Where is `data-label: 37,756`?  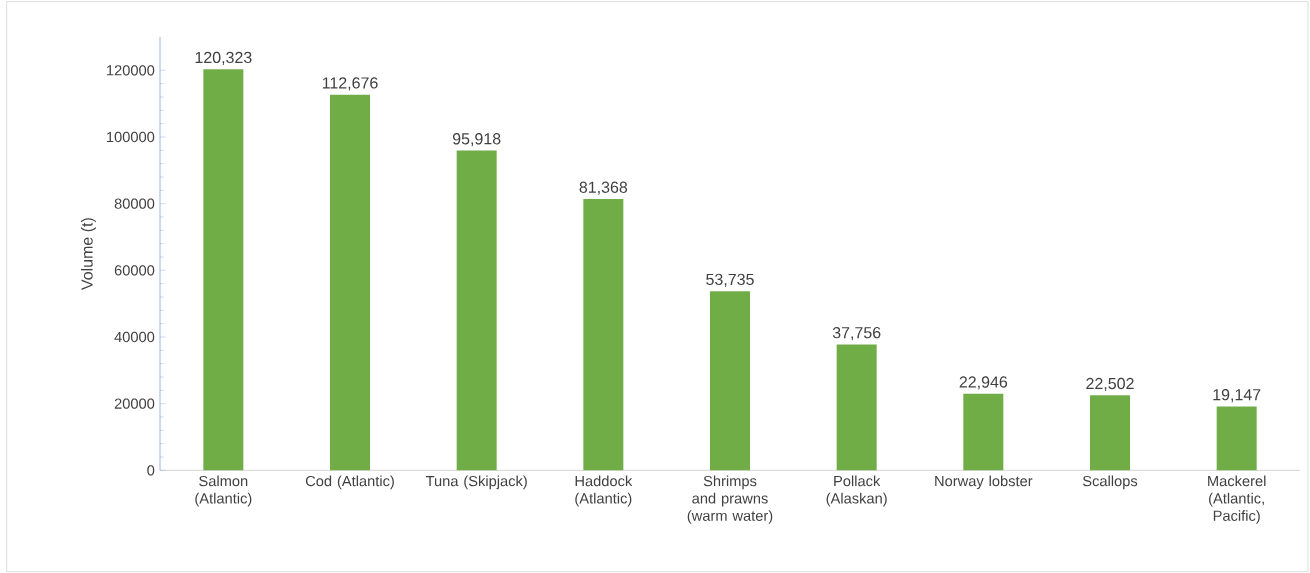
data-label: 37,756 is located at coordinates (856, 333).